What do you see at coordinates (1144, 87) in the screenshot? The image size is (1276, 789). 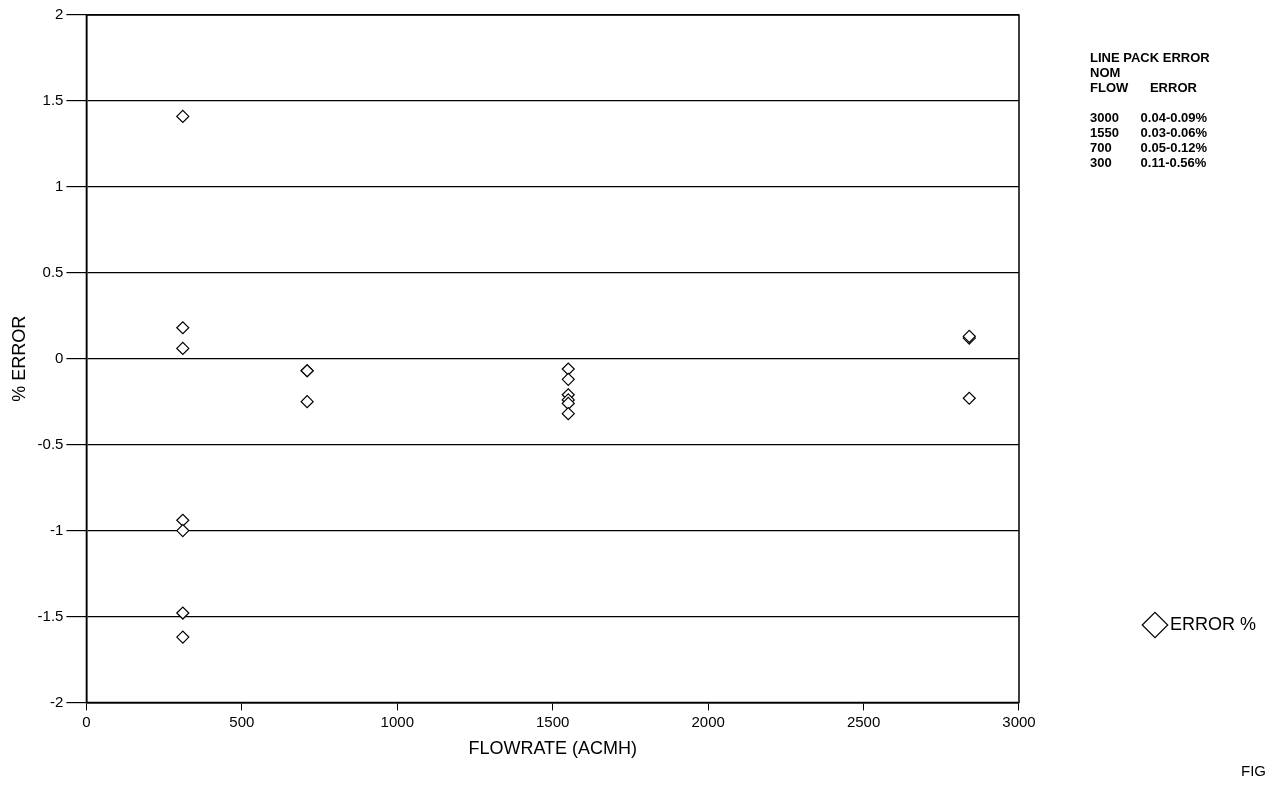 I see `text: FLOW ERROR` at bounding box center [1144, 87].